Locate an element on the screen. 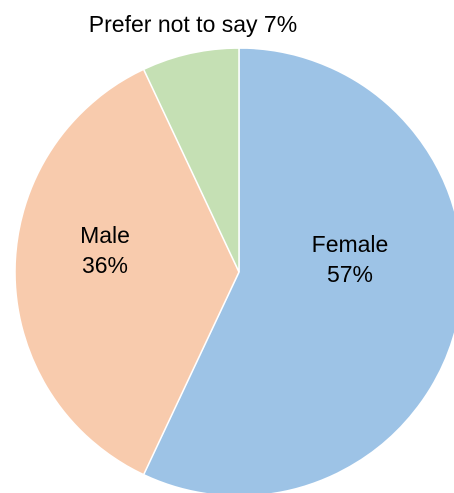 This screenshot has width=454, height=493. slice-label-value: 36% is located at coordinates (105, 265).